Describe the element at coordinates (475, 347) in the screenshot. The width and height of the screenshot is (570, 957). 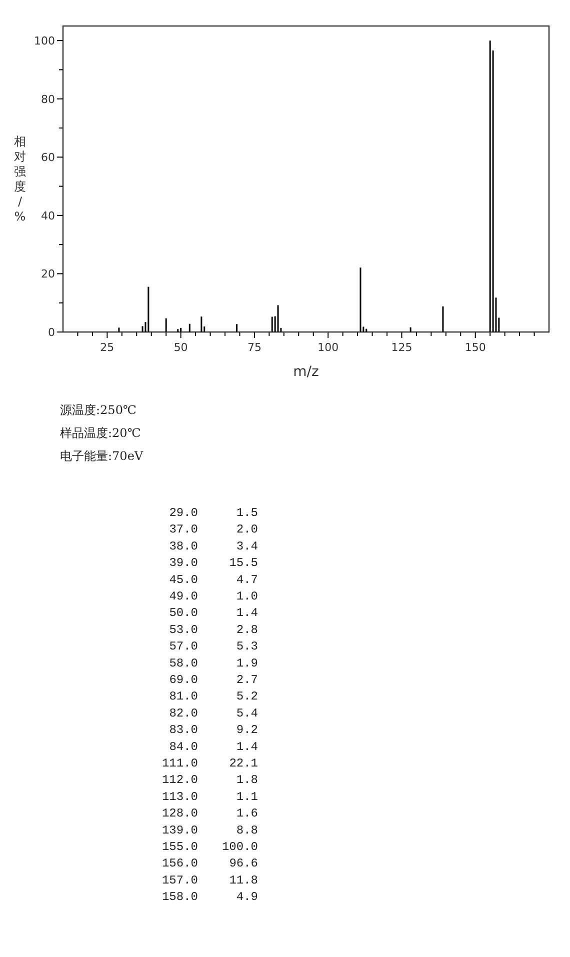
I see `x-tick-label: 150` at that location.